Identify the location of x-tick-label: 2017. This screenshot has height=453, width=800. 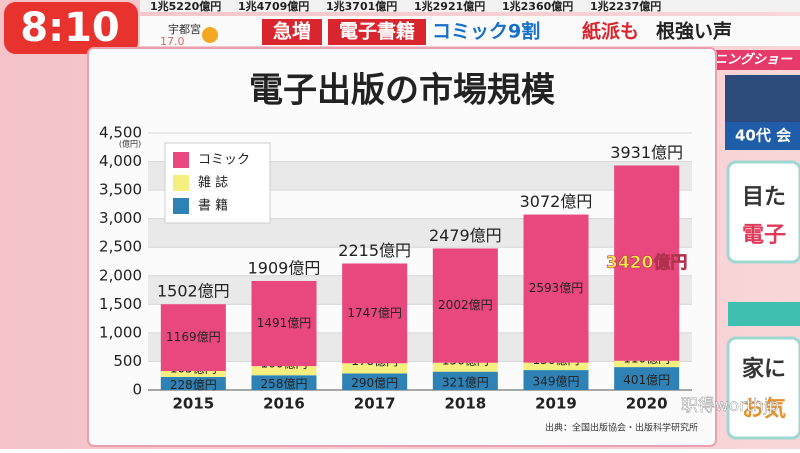
(375, 404).